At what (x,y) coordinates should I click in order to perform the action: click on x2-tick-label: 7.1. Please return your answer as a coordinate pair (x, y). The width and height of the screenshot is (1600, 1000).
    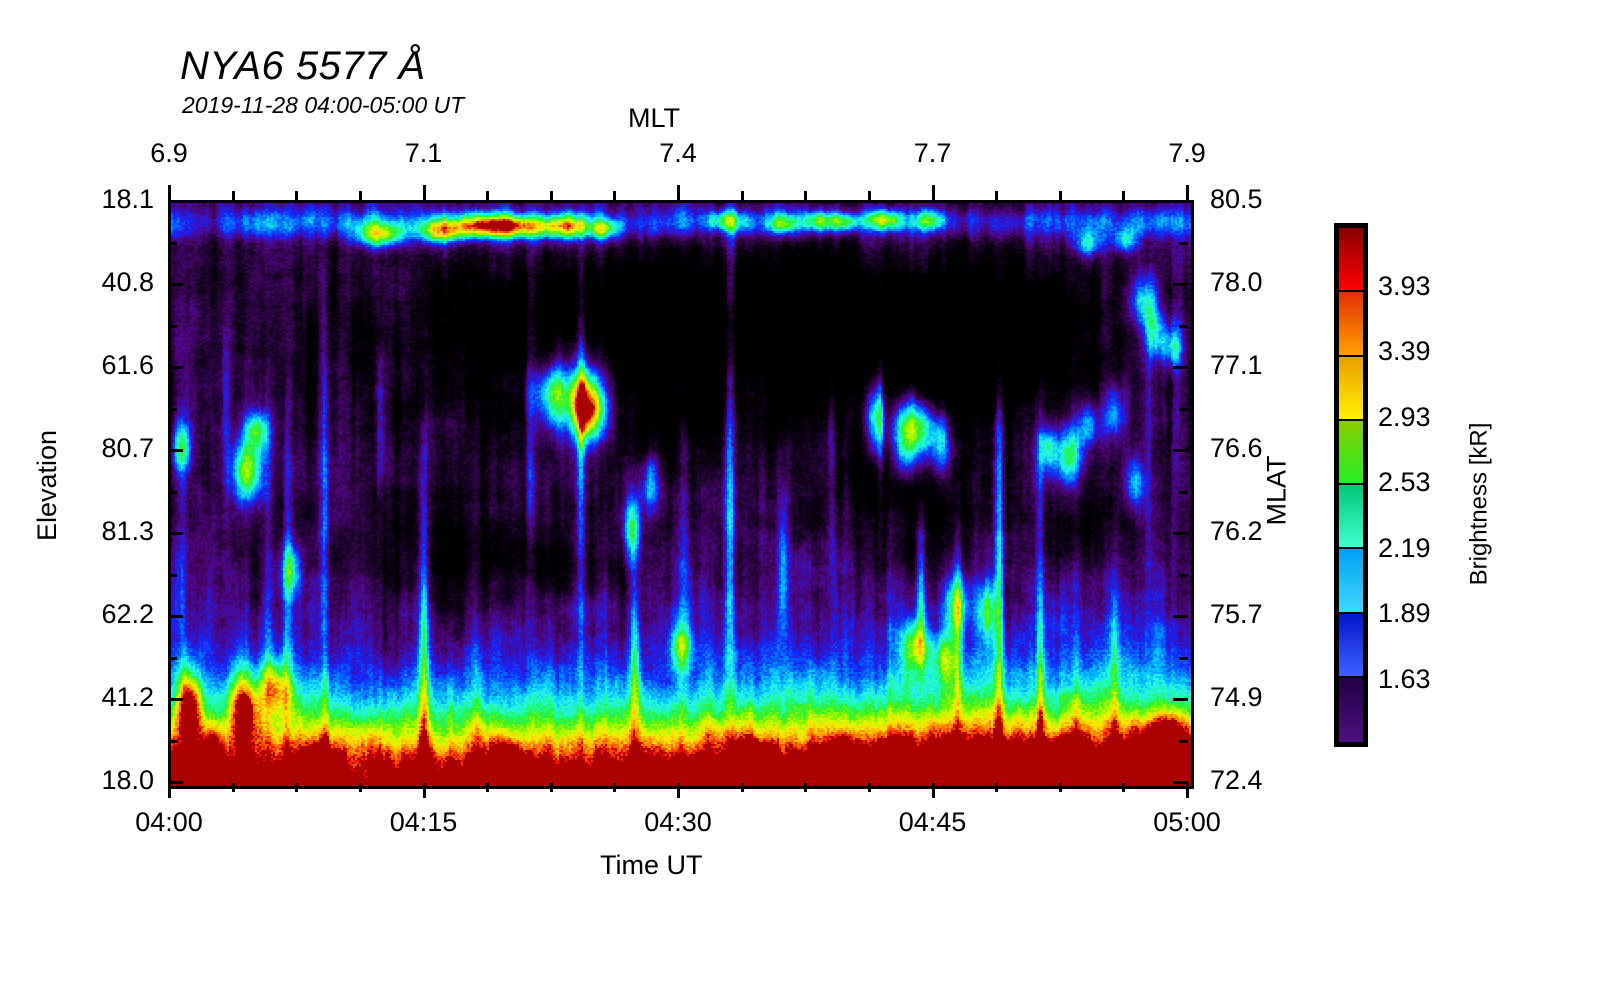
    Looking at the image, I should click on (423, 153).